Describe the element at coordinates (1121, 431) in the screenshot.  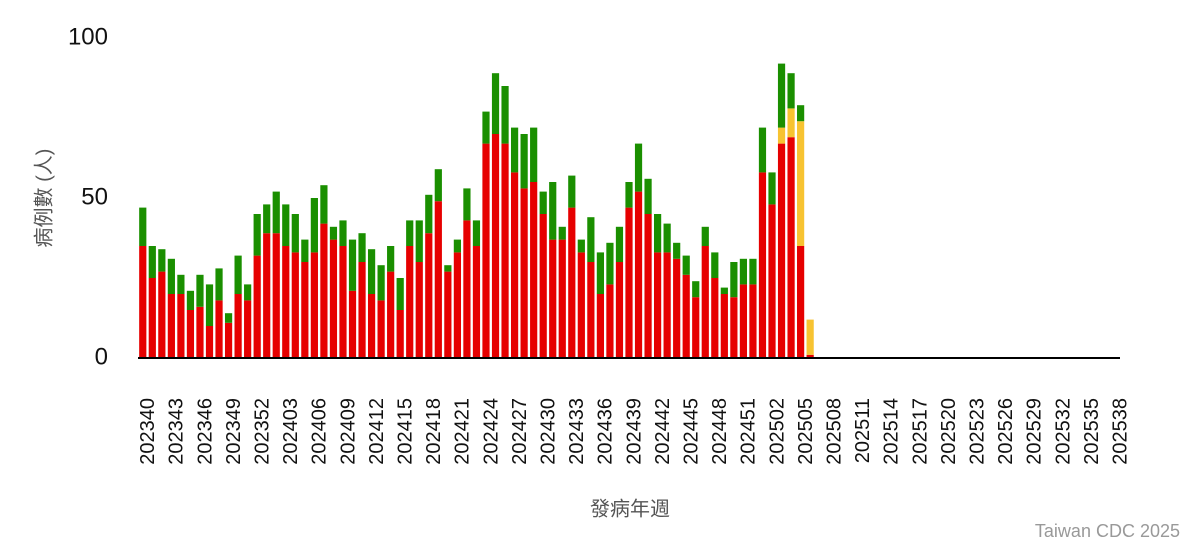
I see `x-tick-label: 202538` at that location.